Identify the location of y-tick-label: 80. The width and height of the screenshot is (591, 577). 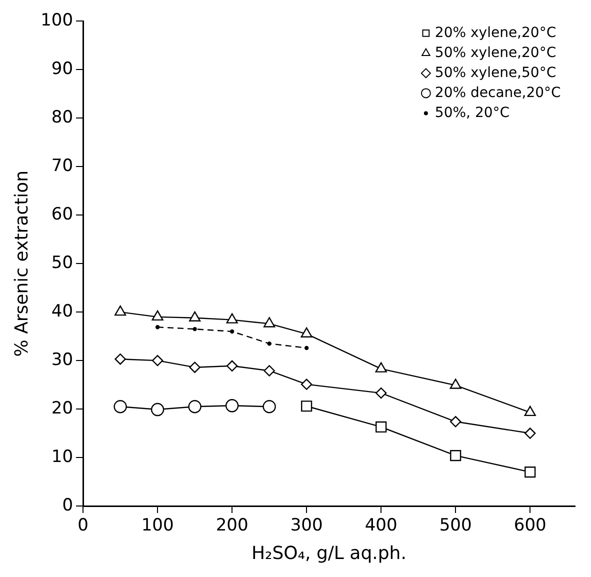
(62, 118).